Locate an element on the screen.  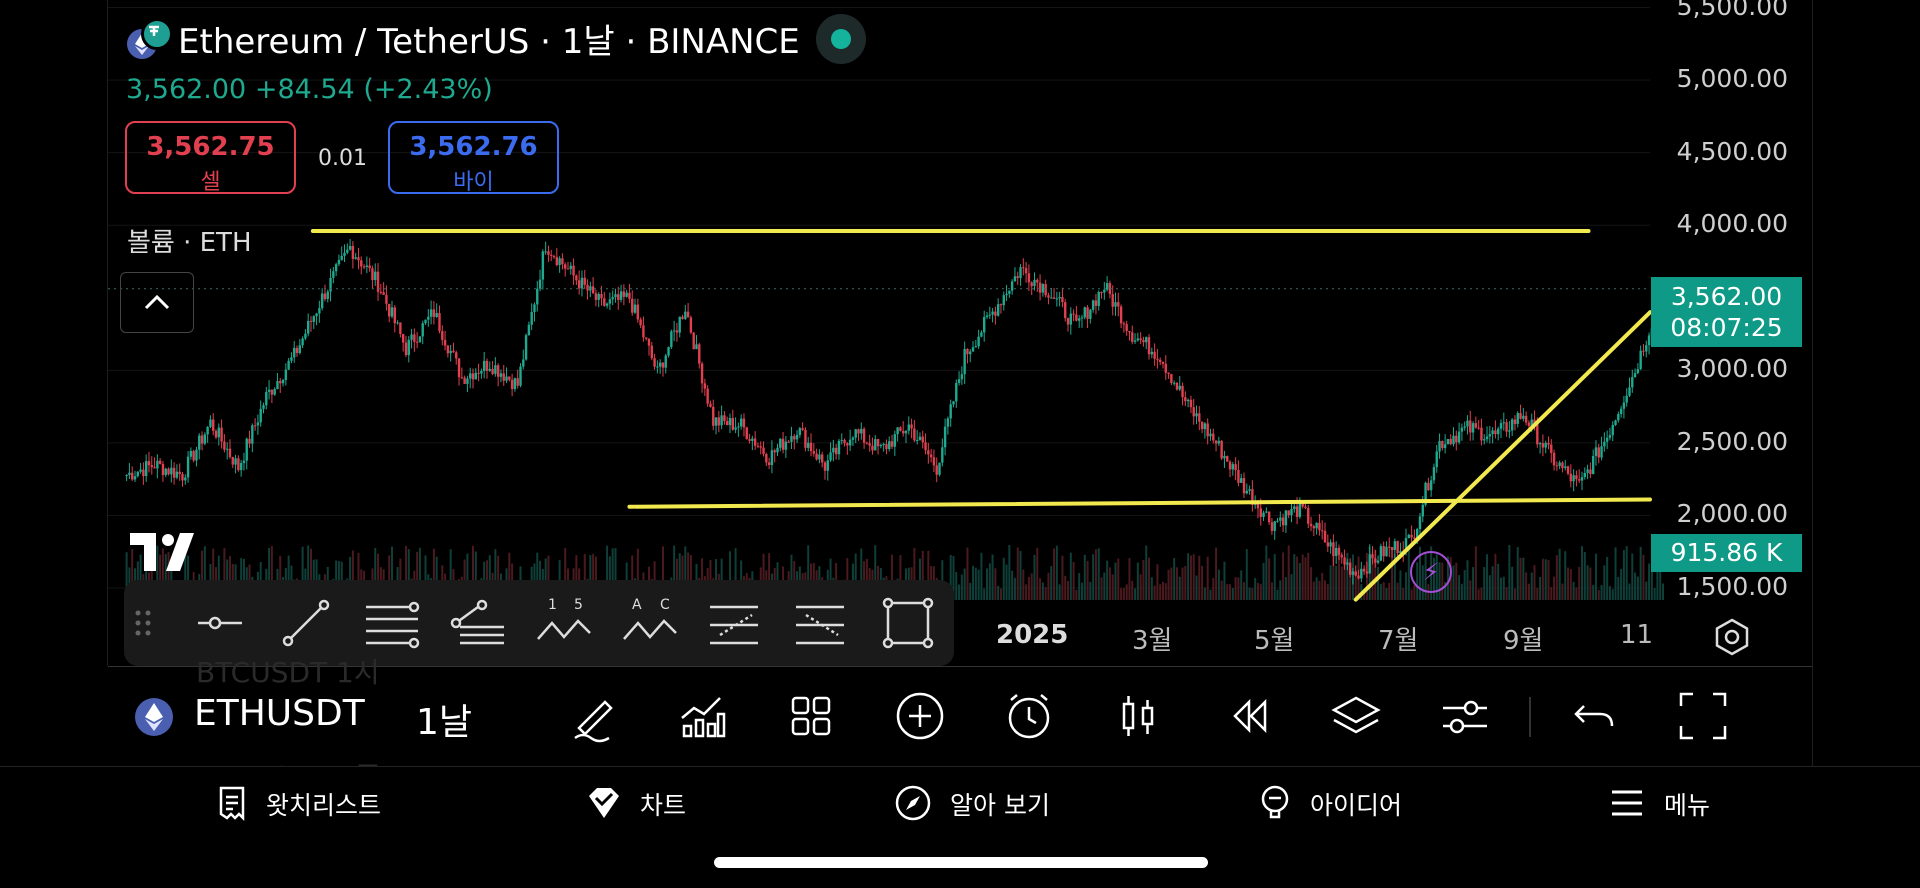
undo-icon is located at coordinates (1594, 716).